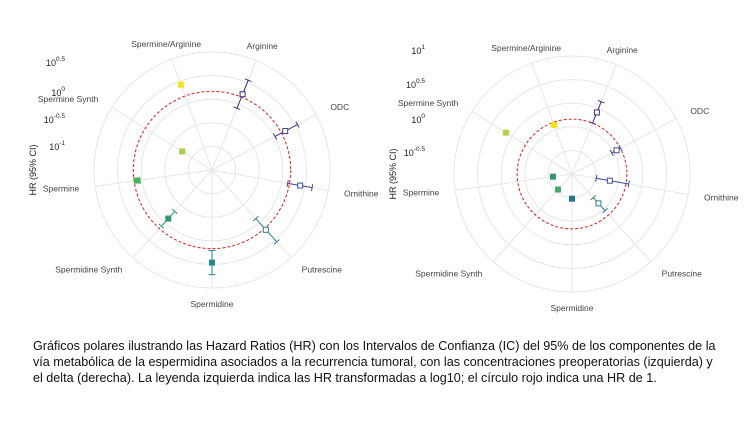 The image size is (750, 421). What do you see at coordinates (418, 50) in the screenshot?
I see `radial-tick-label: 10¹` at bounding box center [418, 50].